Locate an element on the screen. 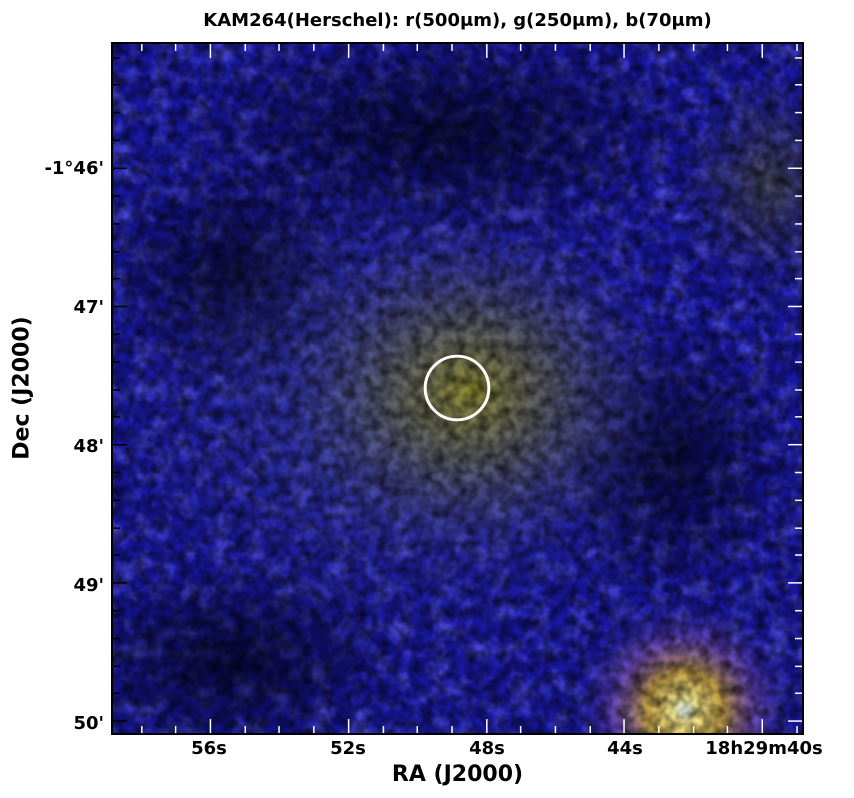  x-axis-label: RA (J2000) is located at coordinates (457, 774).